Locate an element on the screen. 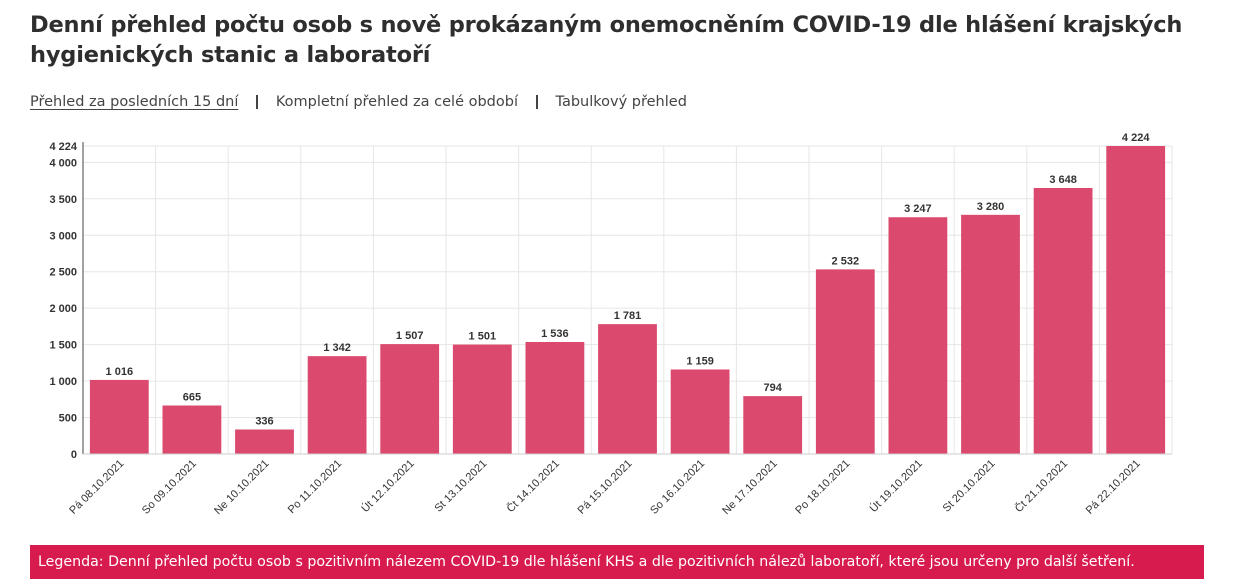 The width and height of the screenshot is (1244, 585). y-tick-label: 500 is located at coordinates (68, 419).